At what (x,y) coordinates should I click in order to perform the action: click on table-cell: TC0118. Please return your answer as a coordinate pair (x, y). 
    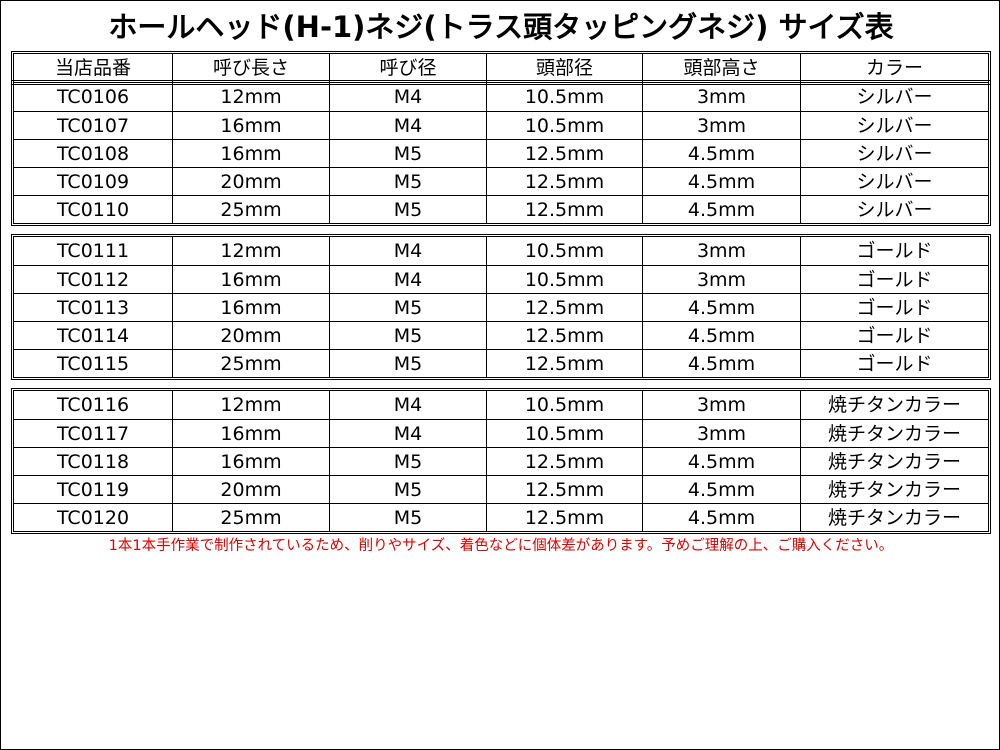
    Looking at the image, I should click on (93, 462).